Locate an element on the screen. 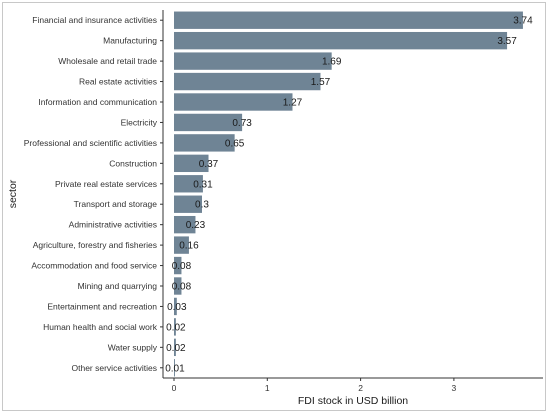  category-label: Entertainment and recreation is located at coordinates (102, 306).